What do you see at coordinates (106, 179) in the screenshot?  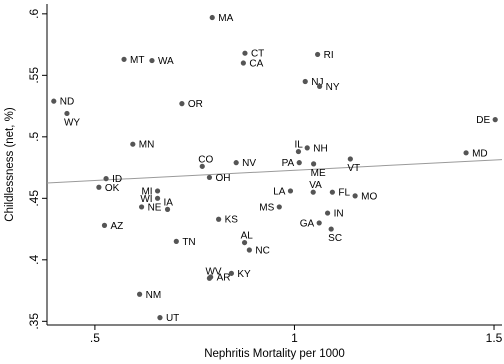 I see `data-point-id` at bounding box center [106, 179].